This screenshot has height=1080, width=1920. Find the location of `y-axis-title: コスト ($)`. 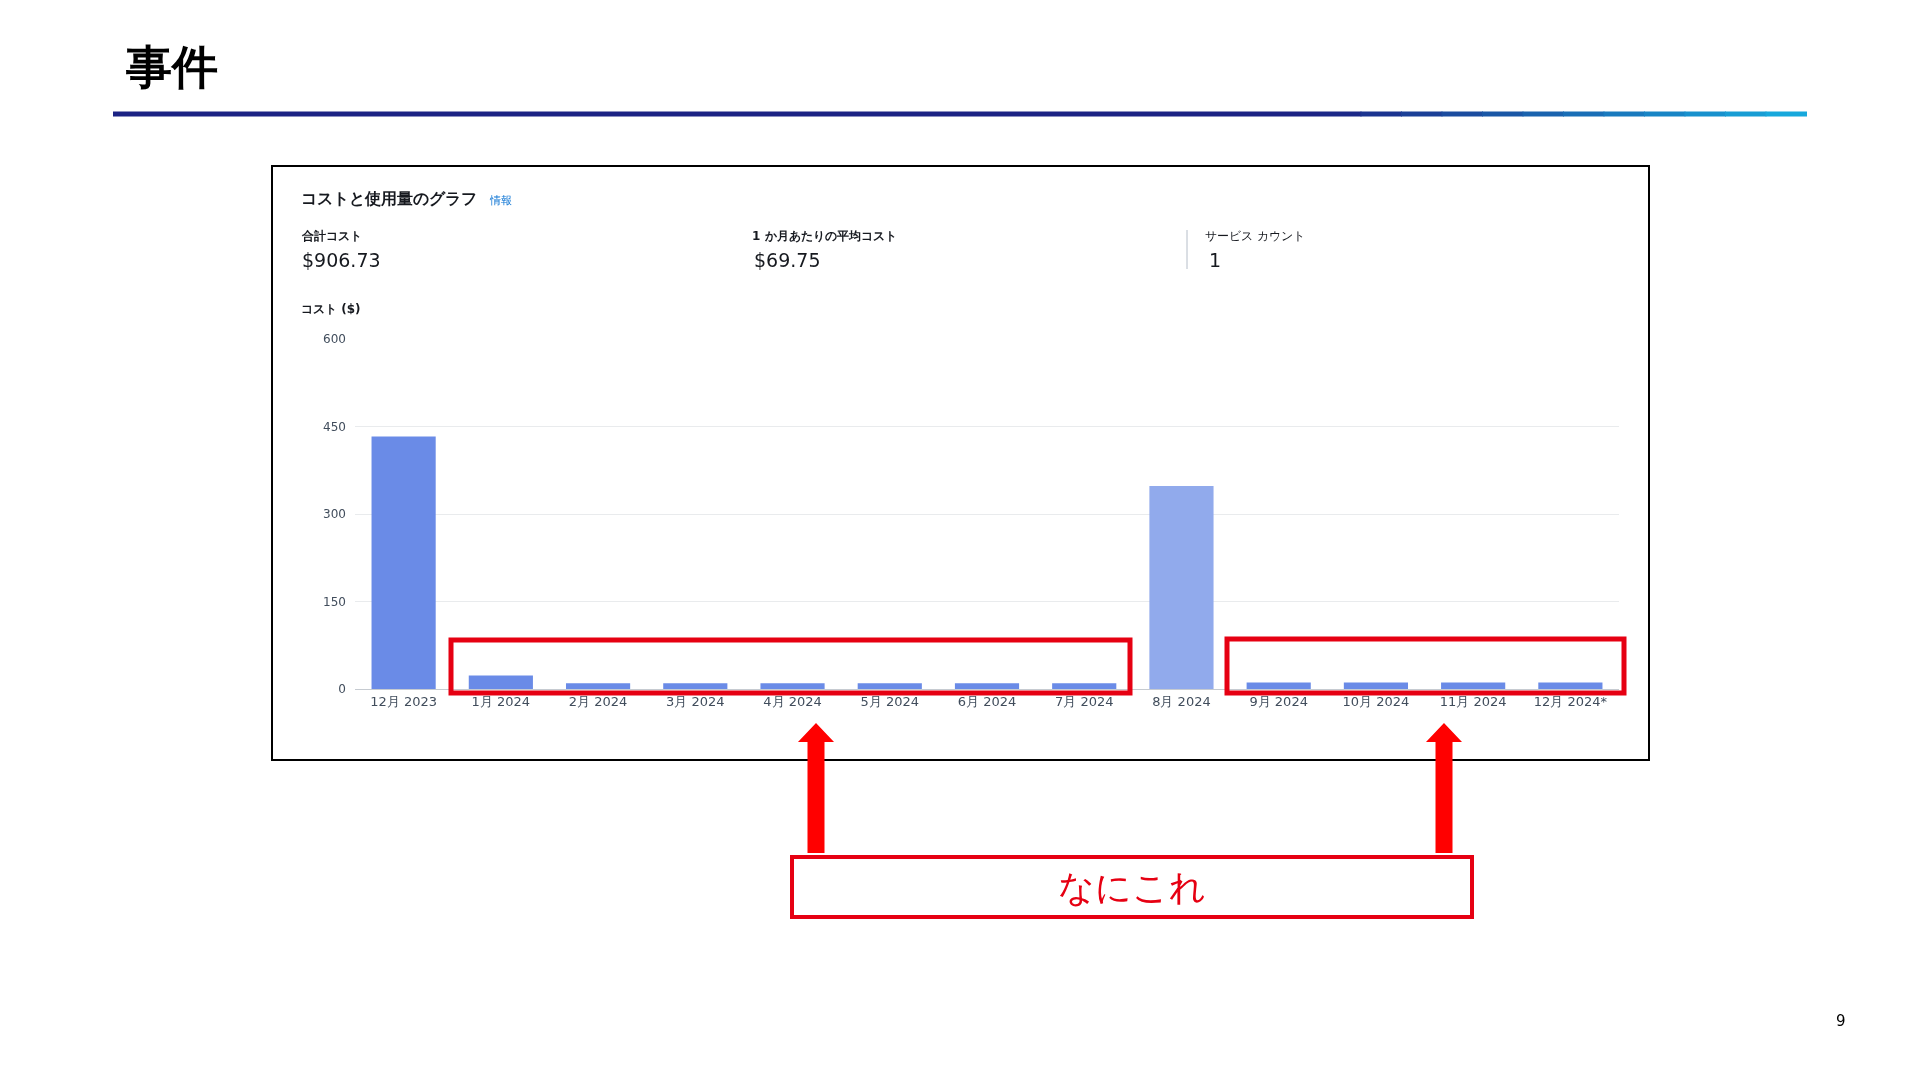

y-axis-title: コスト ($) is located at coordinates (331, 309).